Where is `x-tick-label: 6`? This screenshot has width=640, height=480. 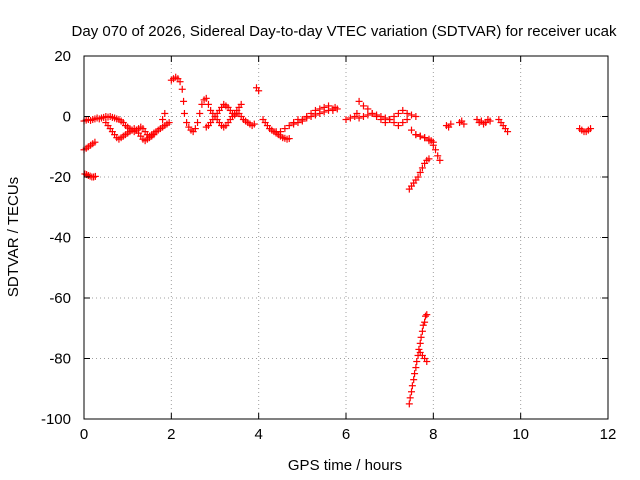 x-tick-label: 6 is located at coordinates (346, 434).